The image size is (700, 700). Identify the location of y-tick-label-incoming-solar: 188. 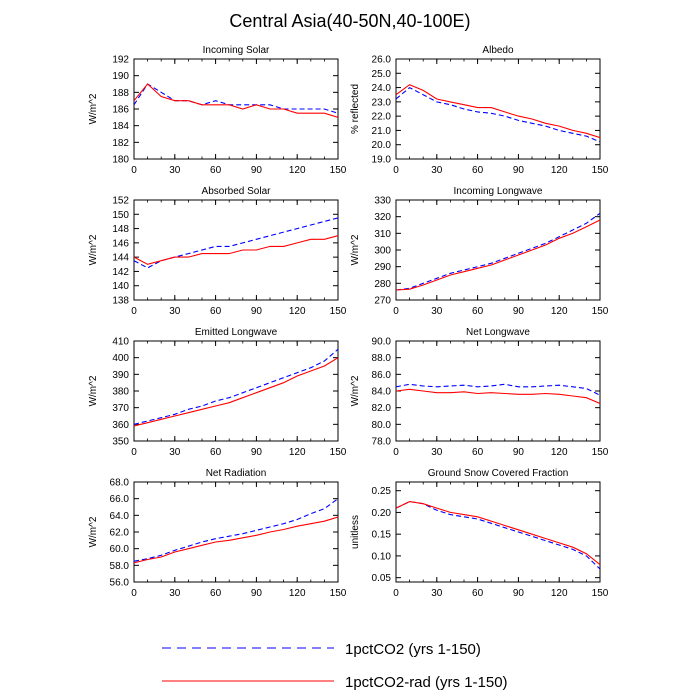
(120, 93).